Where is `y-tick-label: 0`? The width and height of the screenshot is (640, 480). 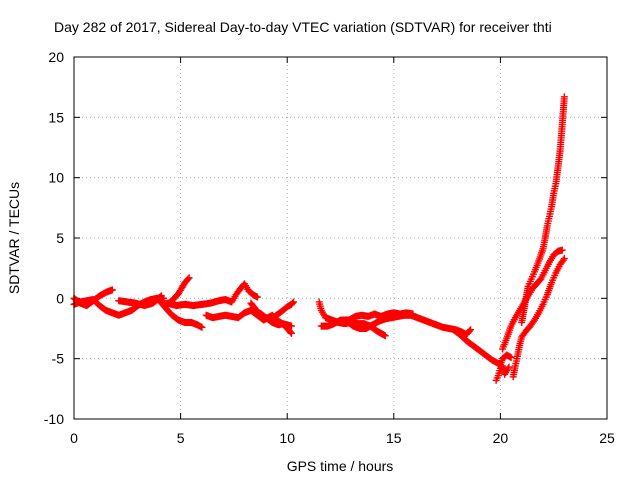
y-tick-label: 0 is located at coordinates (60, 298).